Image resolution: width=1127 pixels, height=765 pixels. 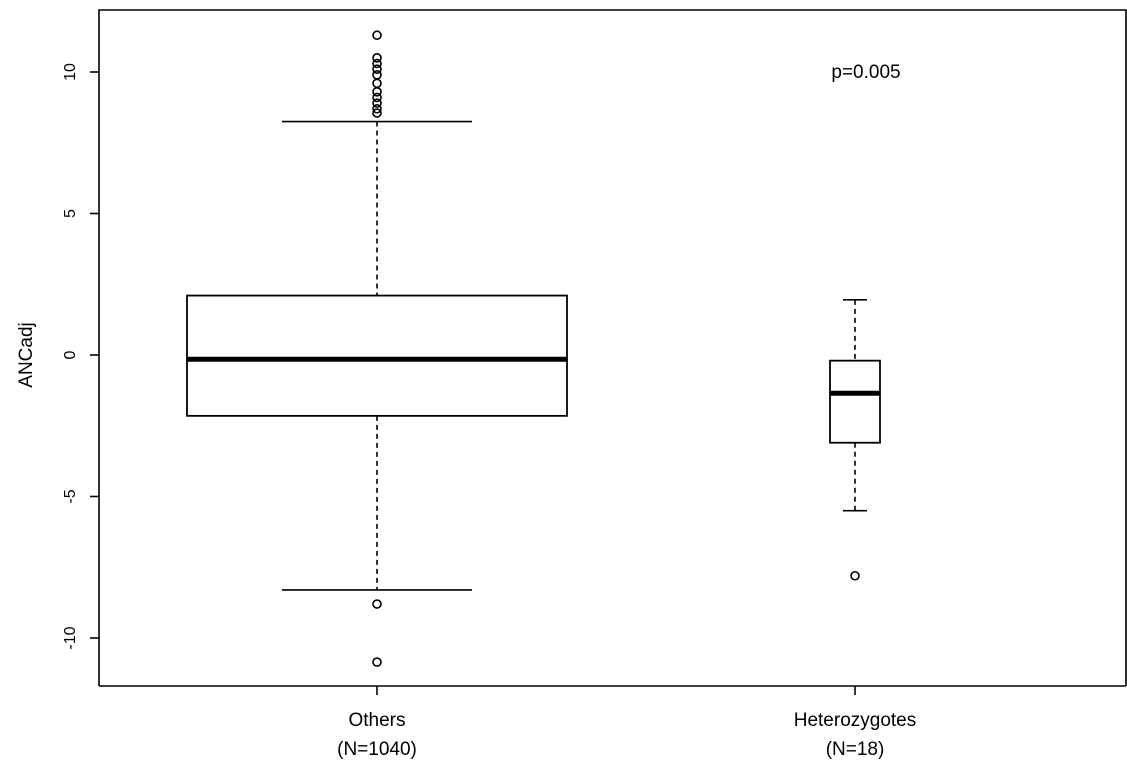 I want to click on x-axis: Others (N=1040) Heterozygotes (N=18), so click(x=626, y=723).